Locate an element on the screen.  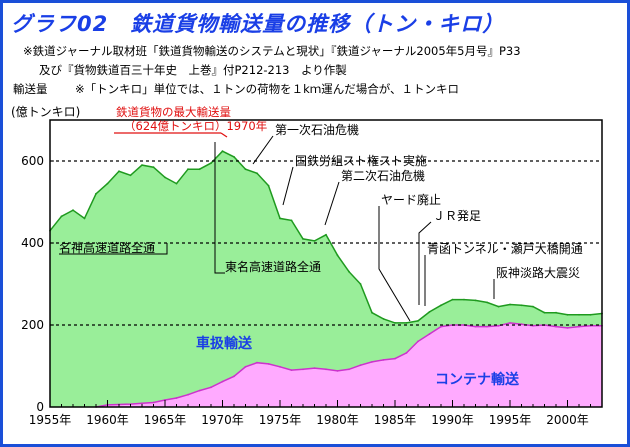
chart-title: グラフ02 鉄道貨物輸送量の推移（トン・キロ） is located at coordinates (258, 24).